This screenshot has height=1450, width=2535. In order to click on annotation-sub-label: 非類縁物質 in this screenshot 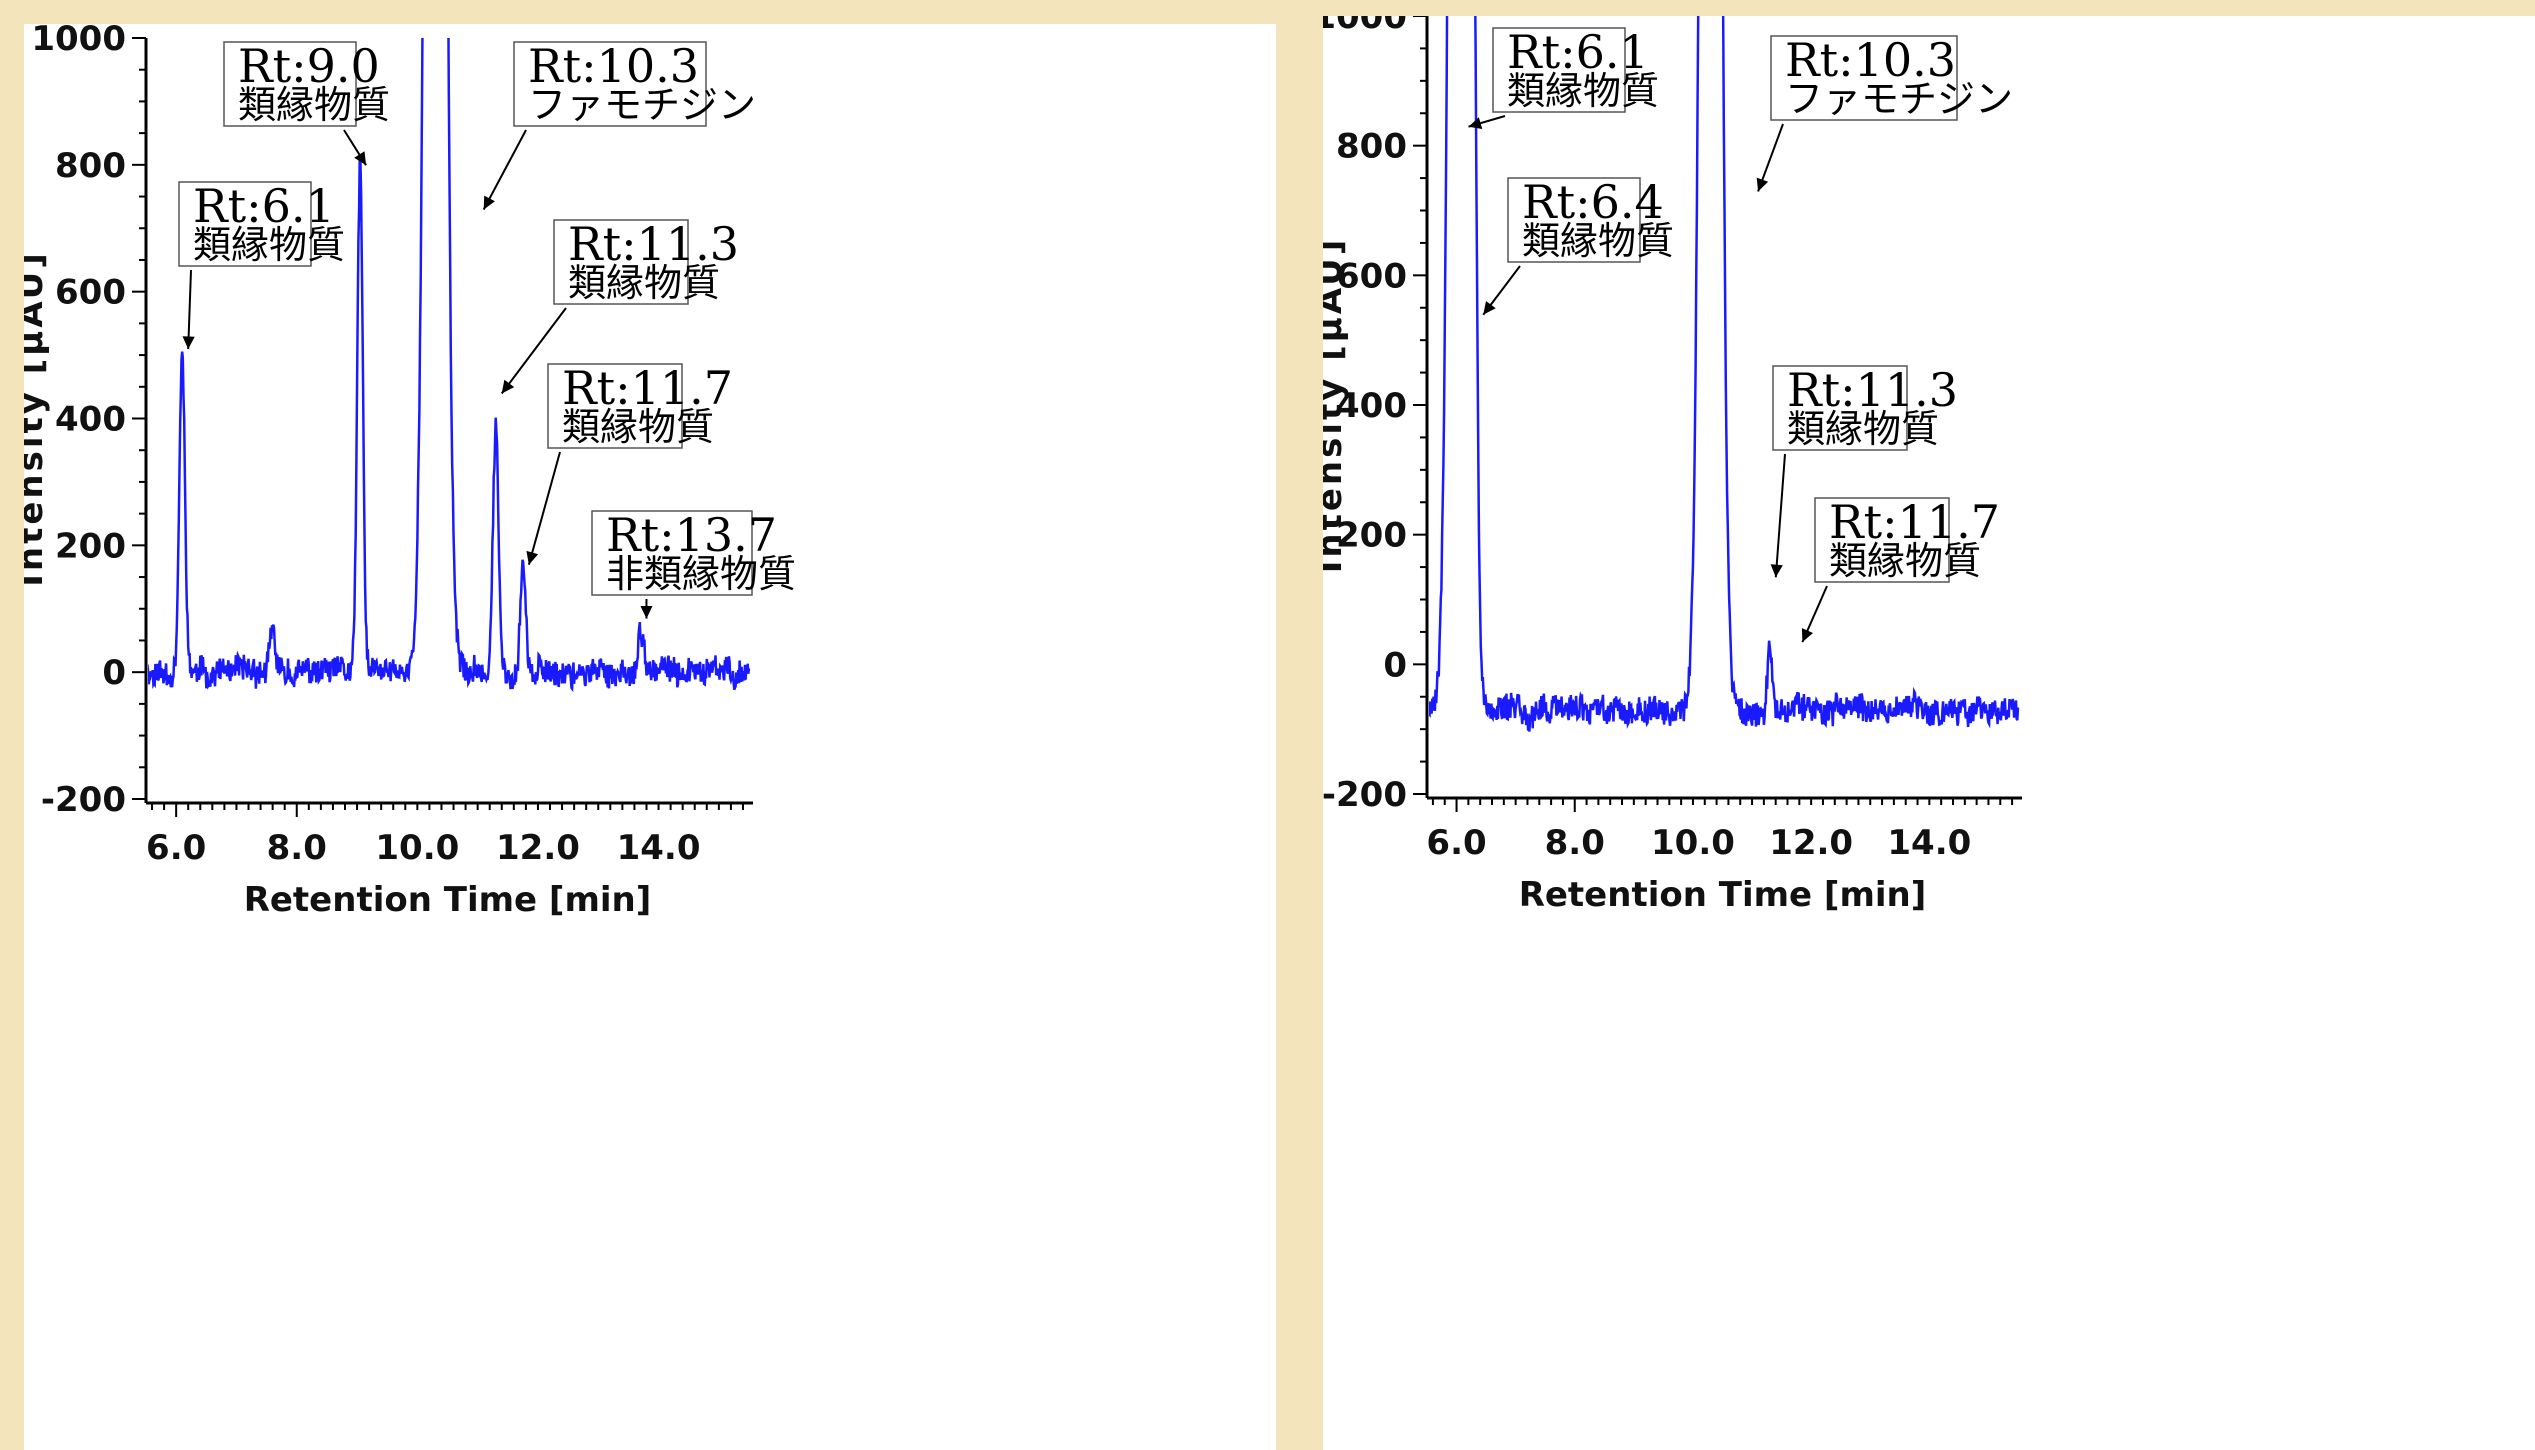, I will do `click(701, 574)`.